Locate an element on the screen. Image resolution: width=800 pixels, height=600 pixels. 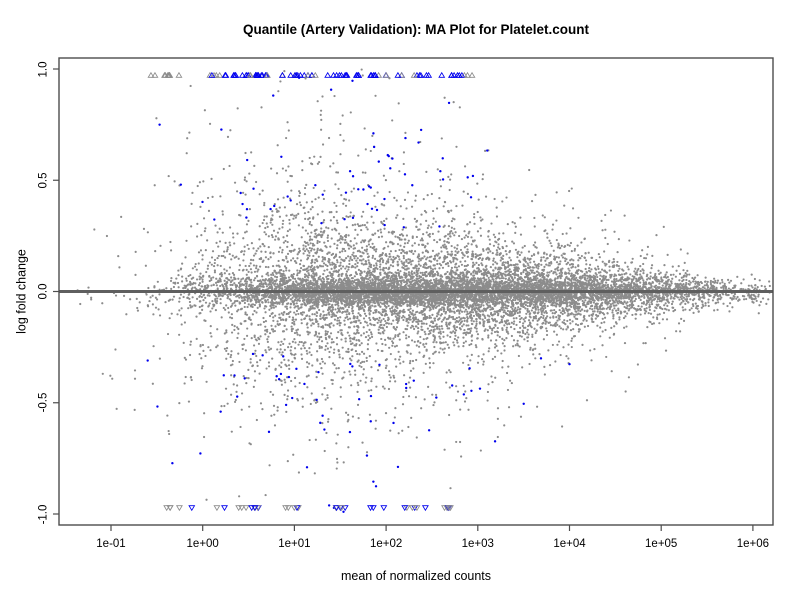
y-tick-label: -1.0 is located at coordinates (43, 514).